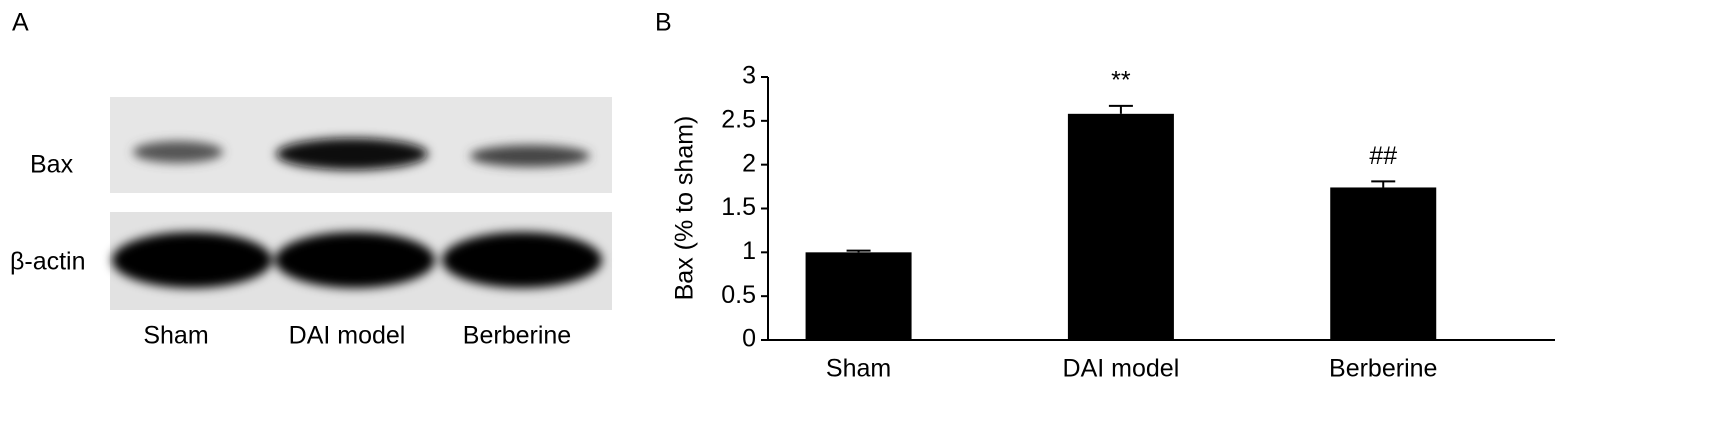 This screenshot has width=1711, height=422. What do you see at coordinates (347, 336) in the screenshot?
I see `lane-label: DAI model` at bounding box center [347, 336].